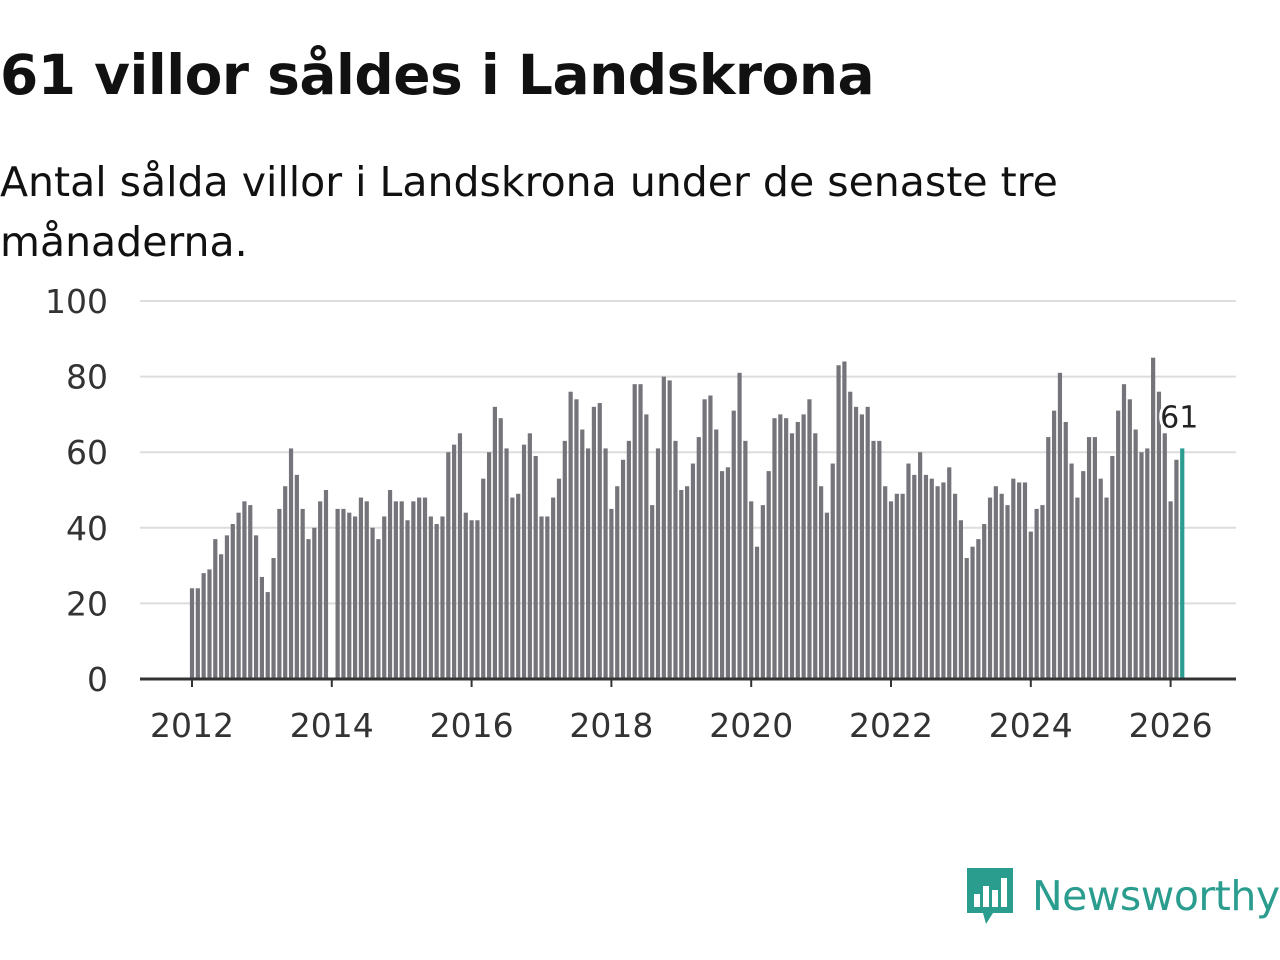 This screenshot has height=960, width=1280. Describe the element at coordinates (891, 723) in the screenshot. I see `x-tick-label-2022: 2022` at that location.